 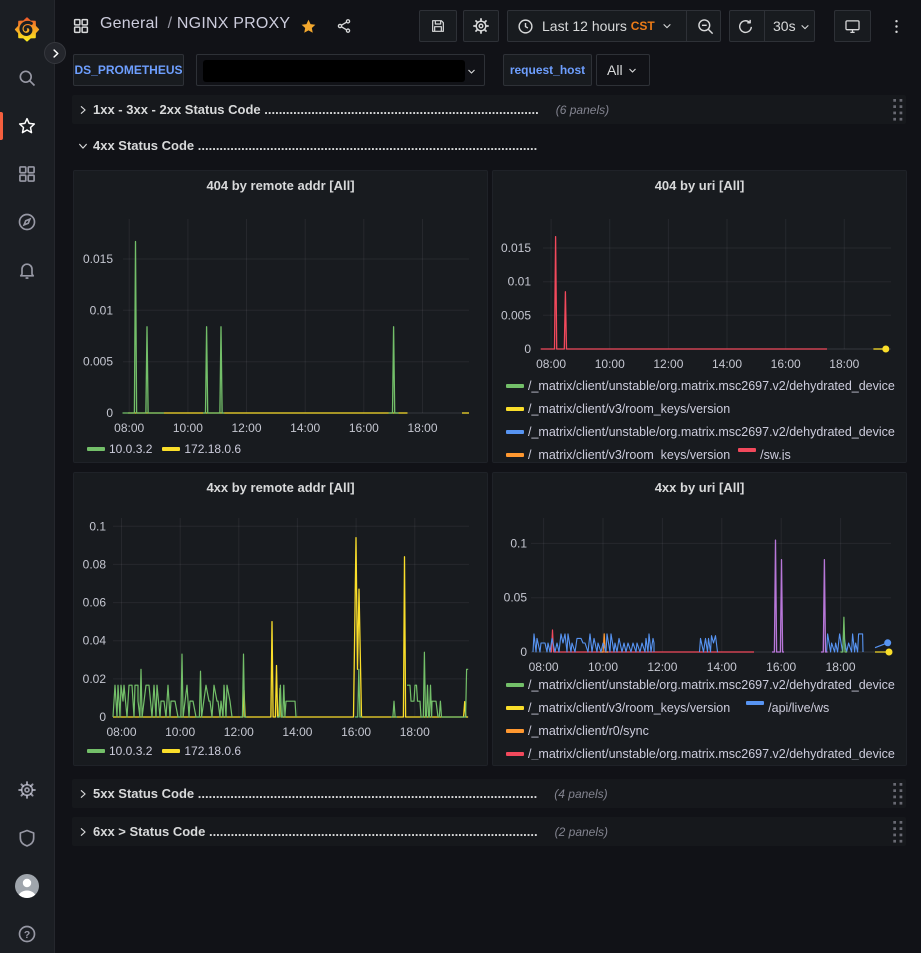 What do you see at coordinates (516, 598) in the screenshot?
I see `svg-text: 0.05` at bounding box center [516, 598].